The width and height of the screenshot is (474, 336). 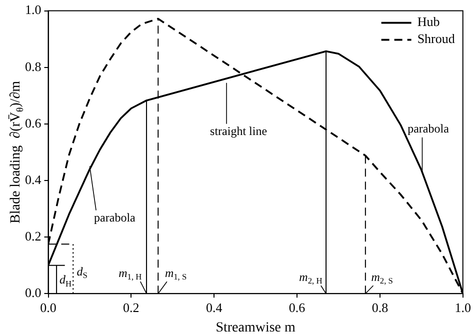 What do you see at coordinates (17, 152) in the screenshot?
I see `y-axis-title: Blade loading ∂(rV̄θ)/∂m` at bounding box center [17, 152].